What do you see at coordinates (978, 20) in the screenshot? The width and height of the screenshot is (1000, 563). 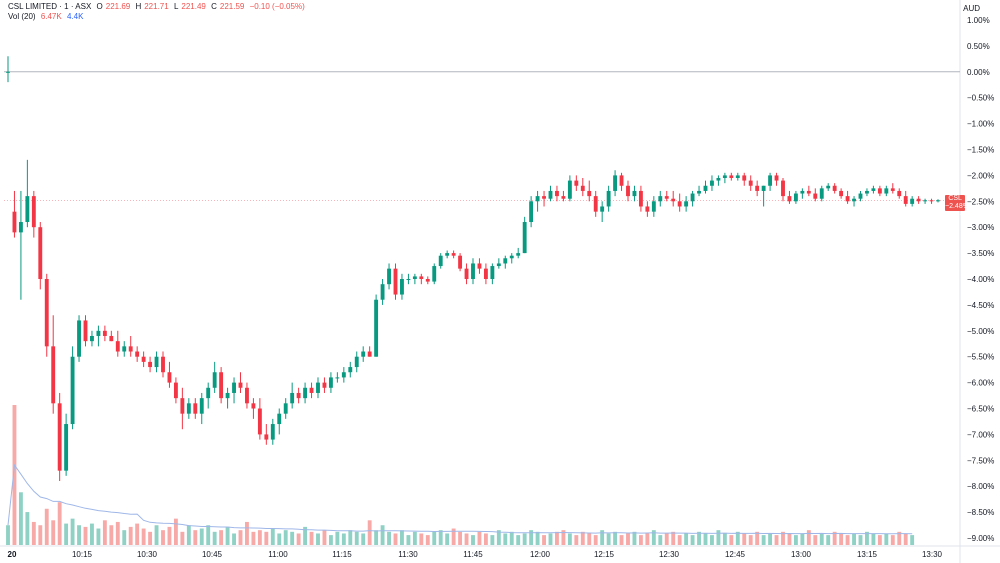 I see `y-tick-label: 1.00%` at bounding box center [978, 20].